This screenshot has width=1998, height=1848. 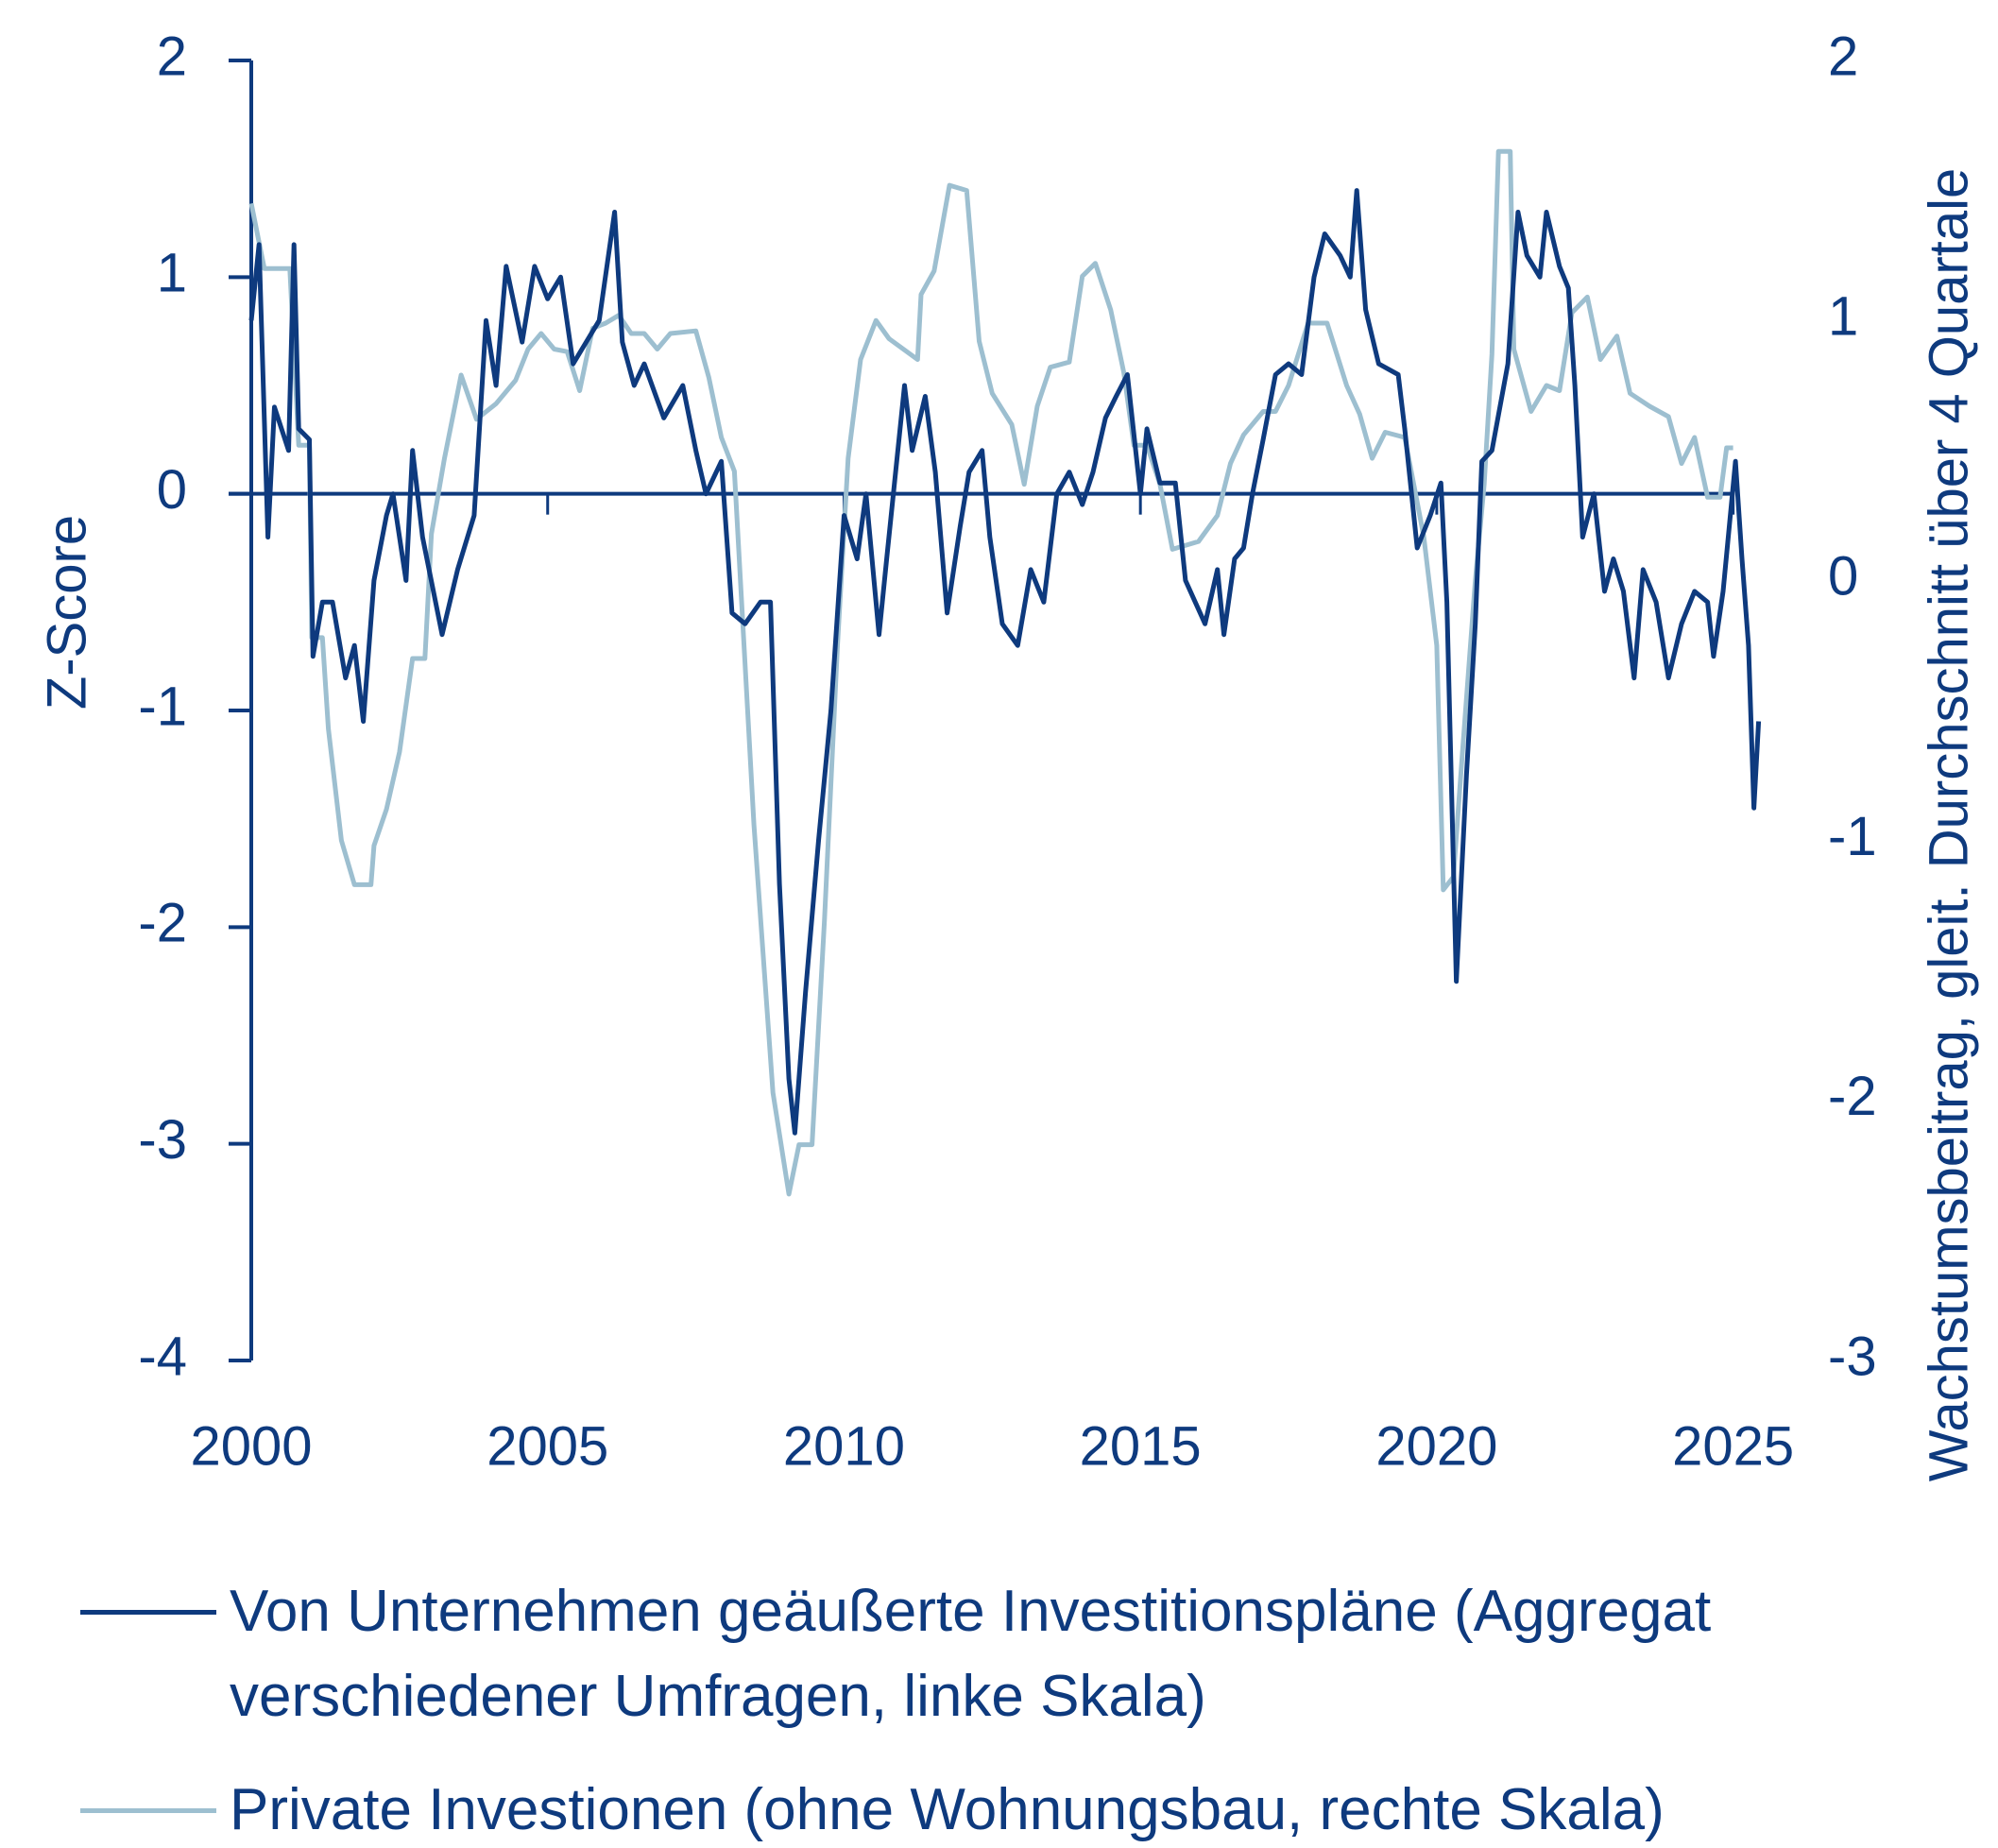 I want to click on x-tick-label: 2020, so click(x=1436, y=1446).